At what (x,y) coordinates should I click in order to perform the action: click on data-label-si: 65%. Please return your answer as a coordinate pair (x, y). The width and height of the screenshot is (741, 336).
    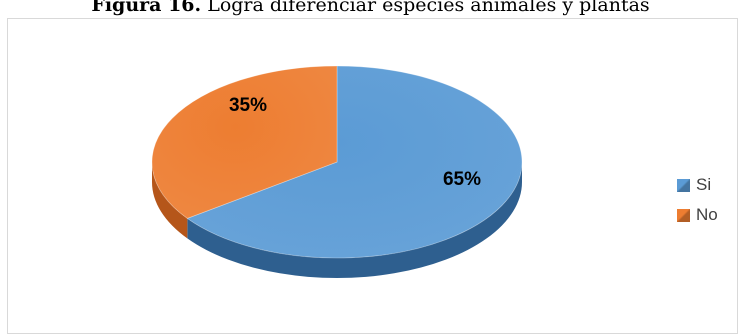
    Looking at the image, I should click on (462, 179).